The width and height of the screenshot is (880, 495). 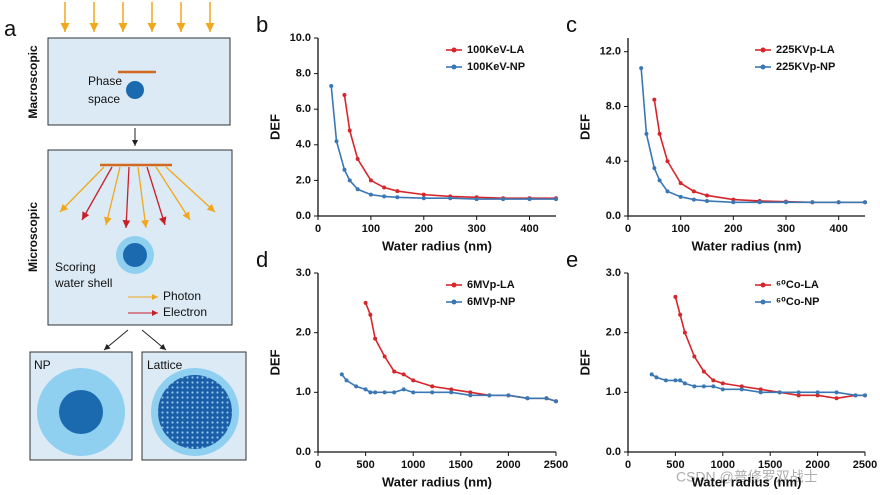 I want to click on legend-label: ⁶⁰Co-NP, so click(x=798, y=302).